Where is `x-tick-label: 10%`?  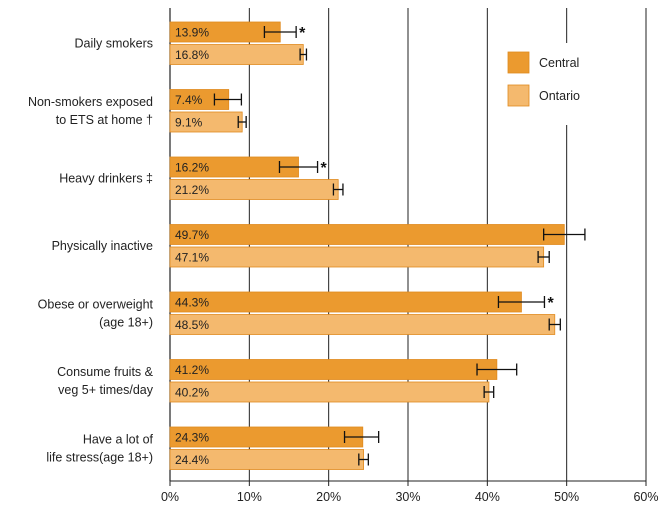
x-tick-label: 10% is located at coordinates (249, 497).